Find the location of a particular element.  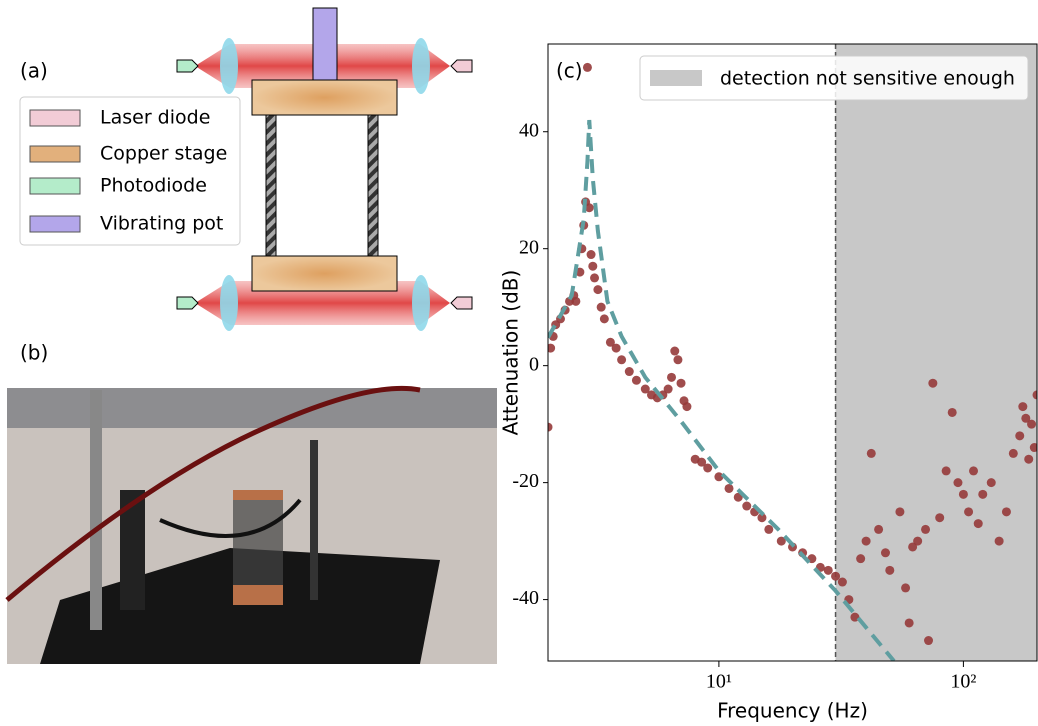

legend-label: detection not sensitive enough is located at coordinates (867, 79).